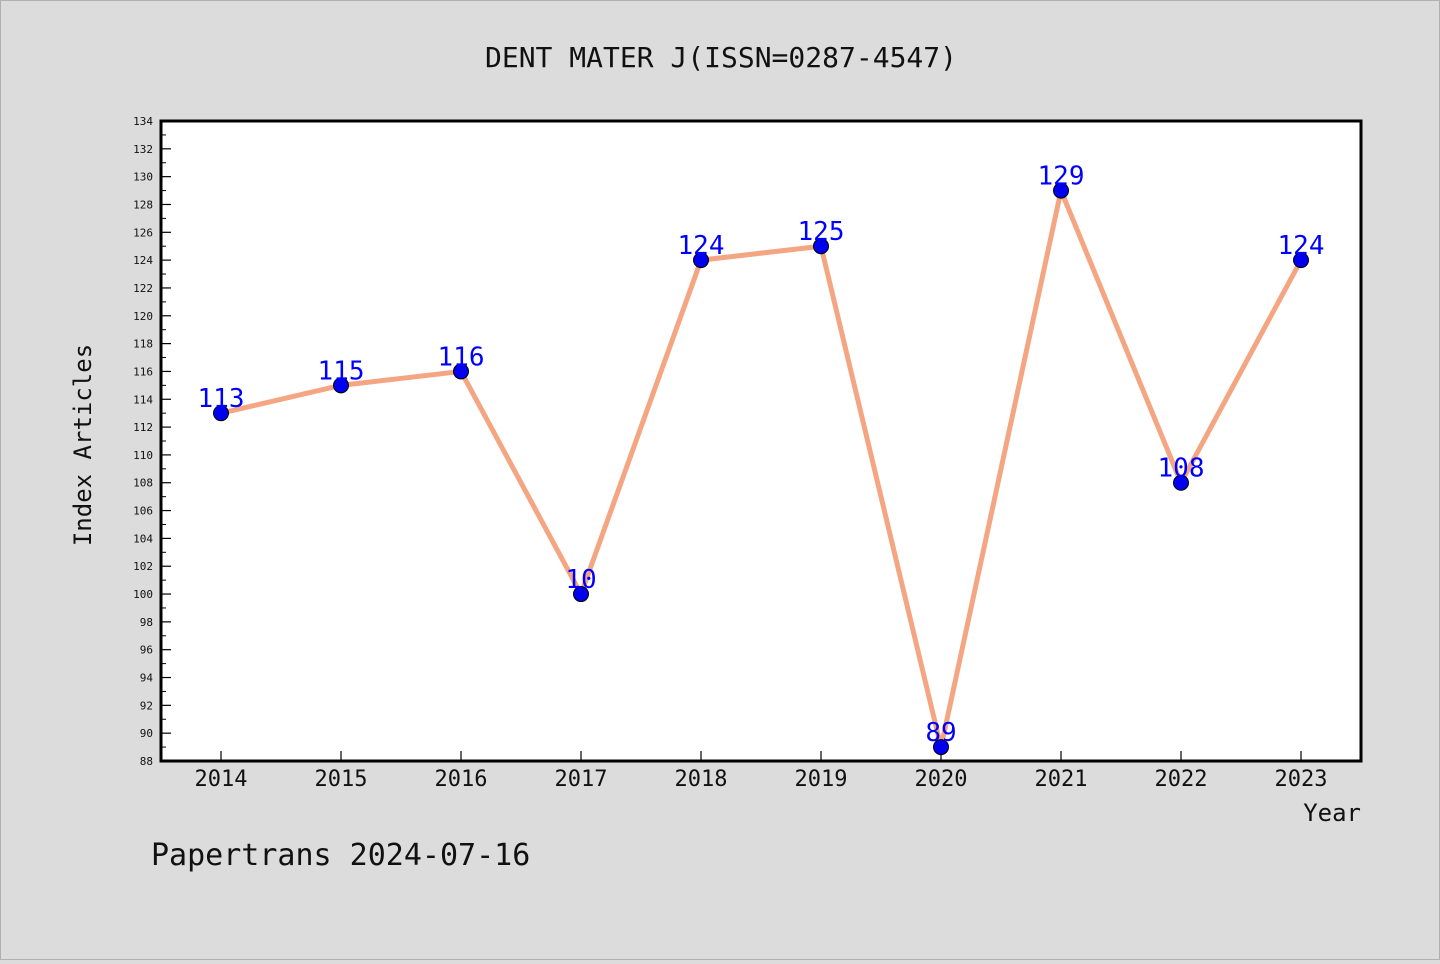  I want to click on y-tick-label: 134, so click(143, 121).